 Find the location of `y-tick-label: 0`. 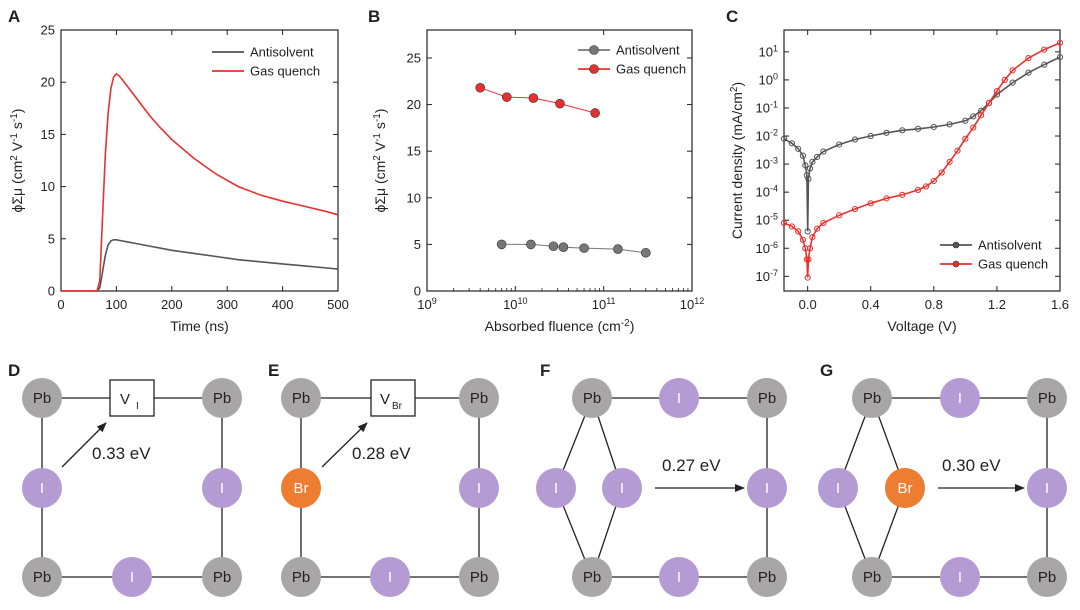

y-tick-label: 0 is located at coordinates (417, 291).